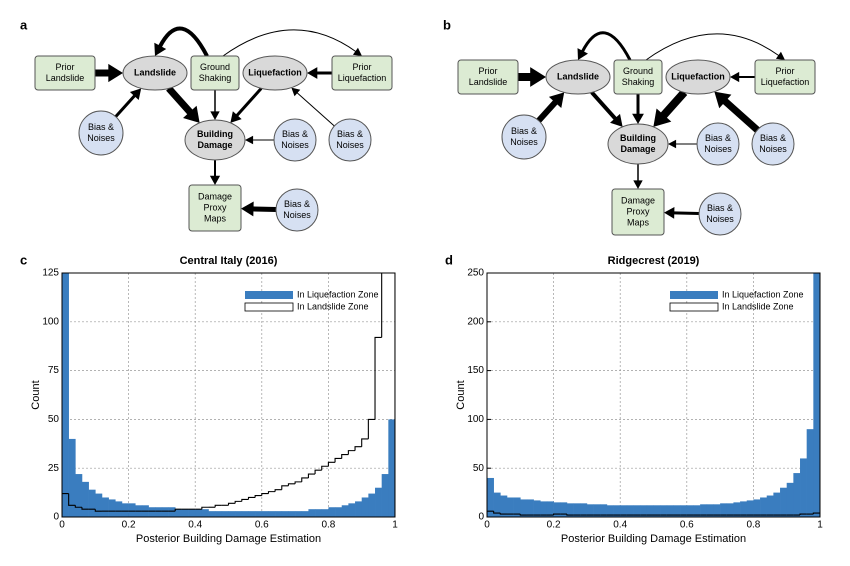  What do you see at coordinates (475, 419) in the screenshot?
I see `y-tick-label: 100` at bounding box center [475, 419].